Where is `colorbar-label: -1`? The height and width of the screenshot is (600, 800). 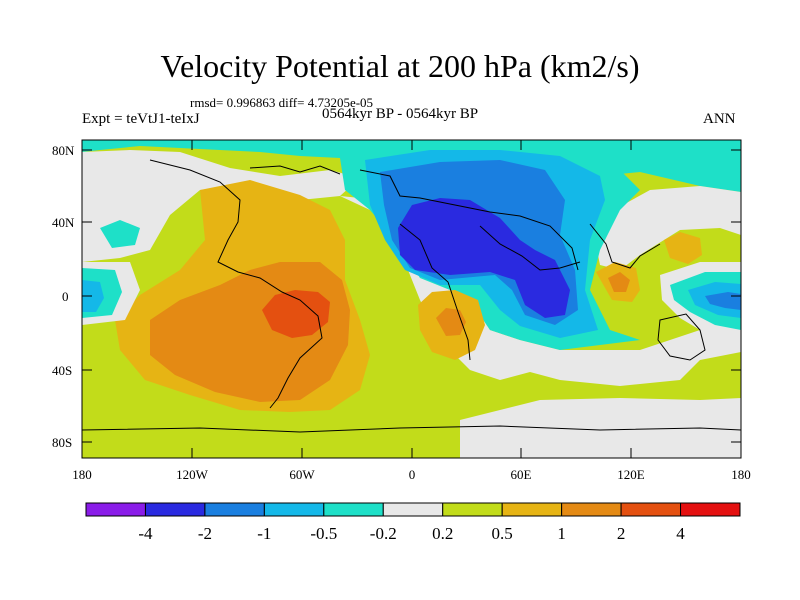
colorbar-label: -1 is located at coordinates (264, 533).